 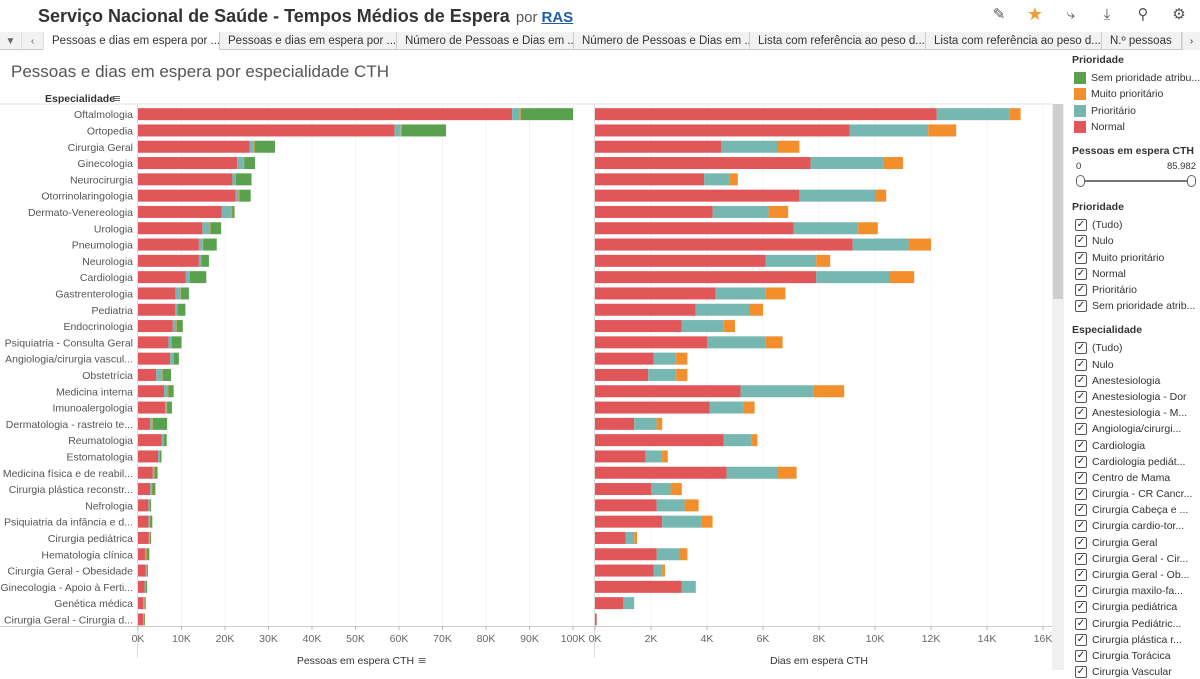 What do you see at coordinates (80, 213) in the screenshot?
I see `category-label: Dermato-Venereologia` at bounding box center [80, 213].